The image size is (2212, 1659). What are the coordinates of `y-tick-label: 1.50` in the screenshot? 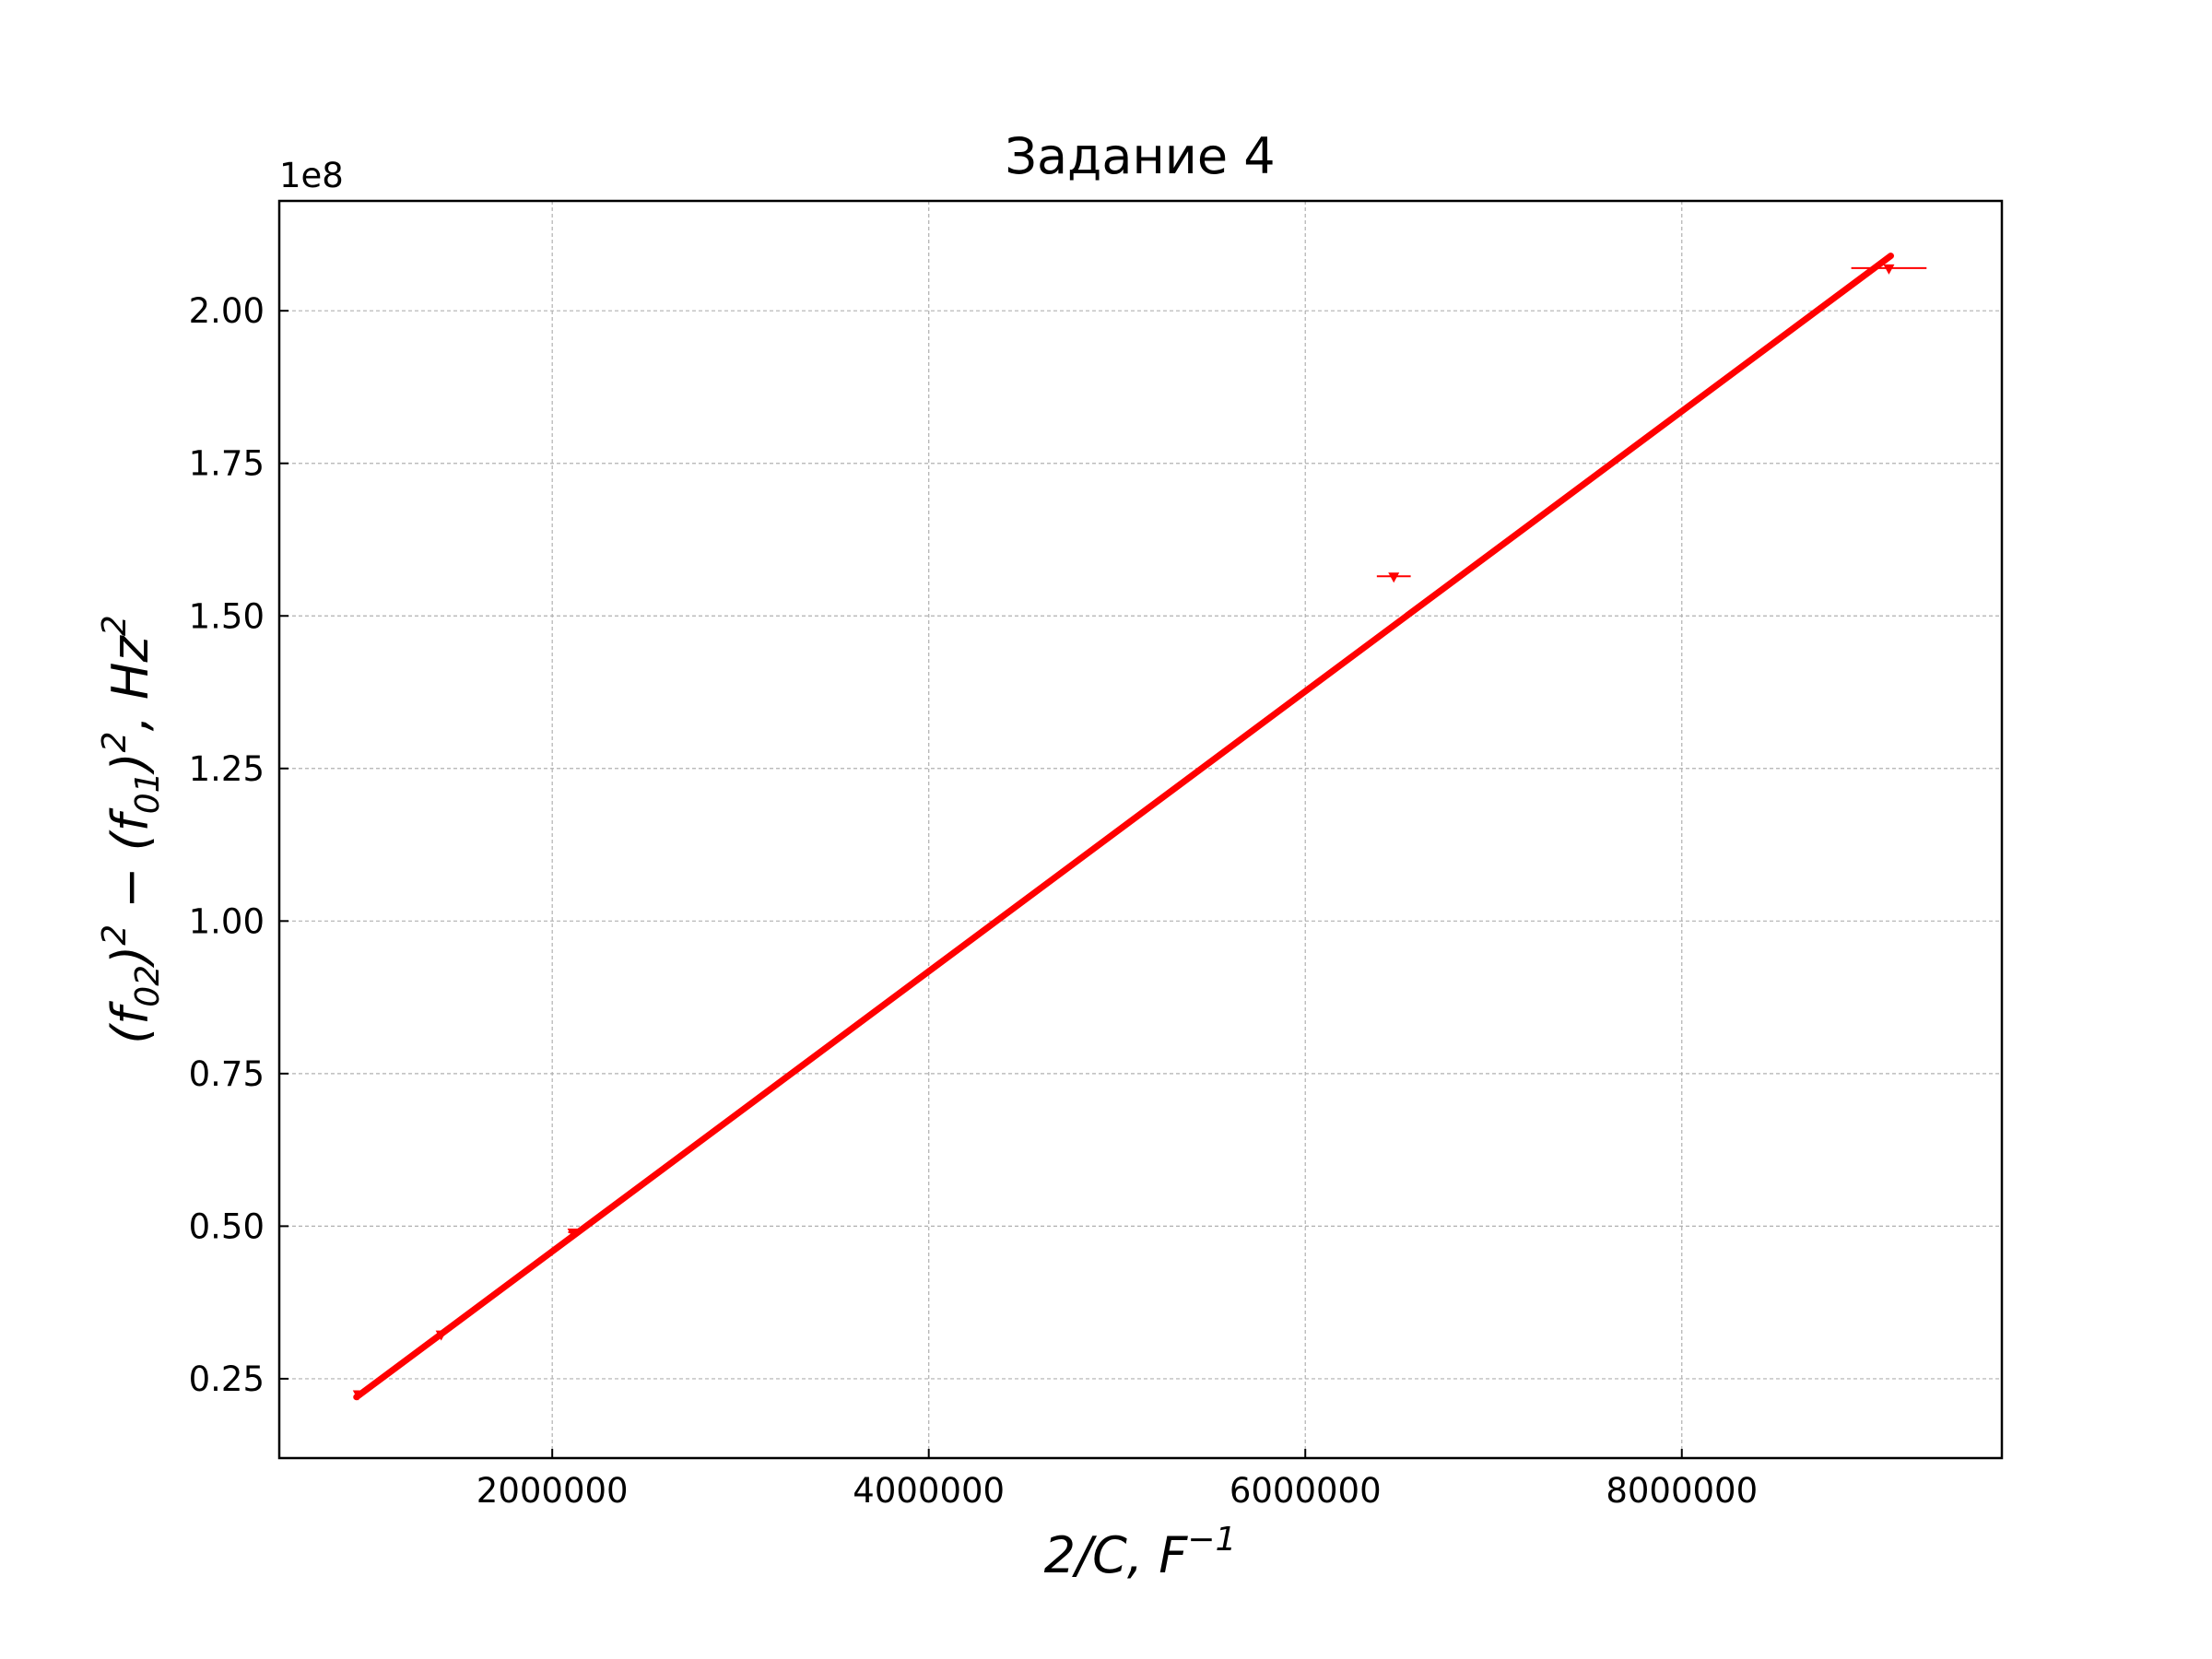 It's located at (227, 616).